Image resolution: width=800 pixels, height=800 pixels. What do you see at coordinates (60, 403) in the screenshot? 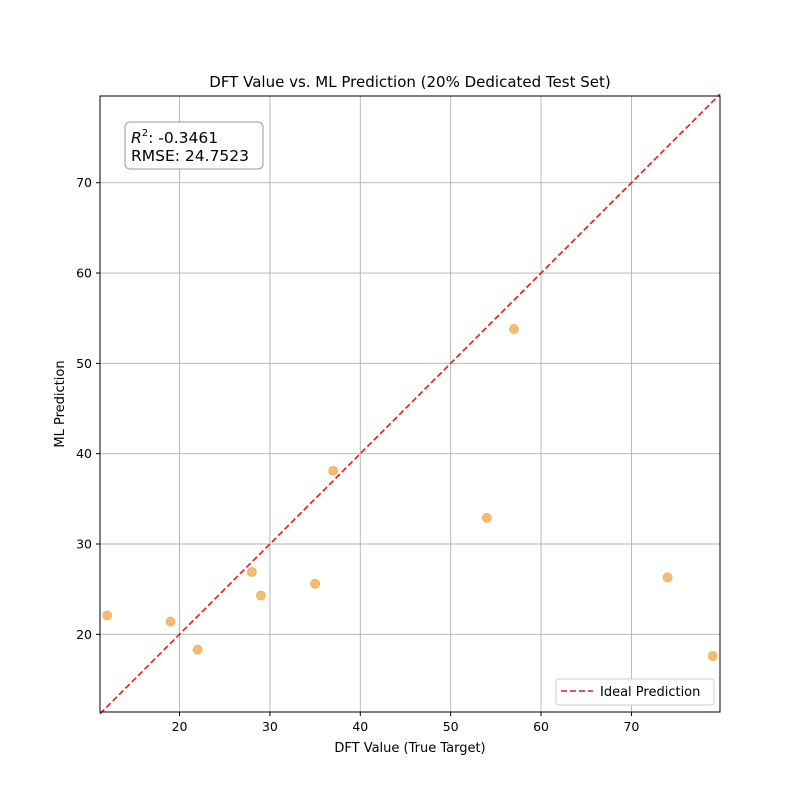
I see `y-axis-label: ML Prediction` at bounding box center [60, 403].